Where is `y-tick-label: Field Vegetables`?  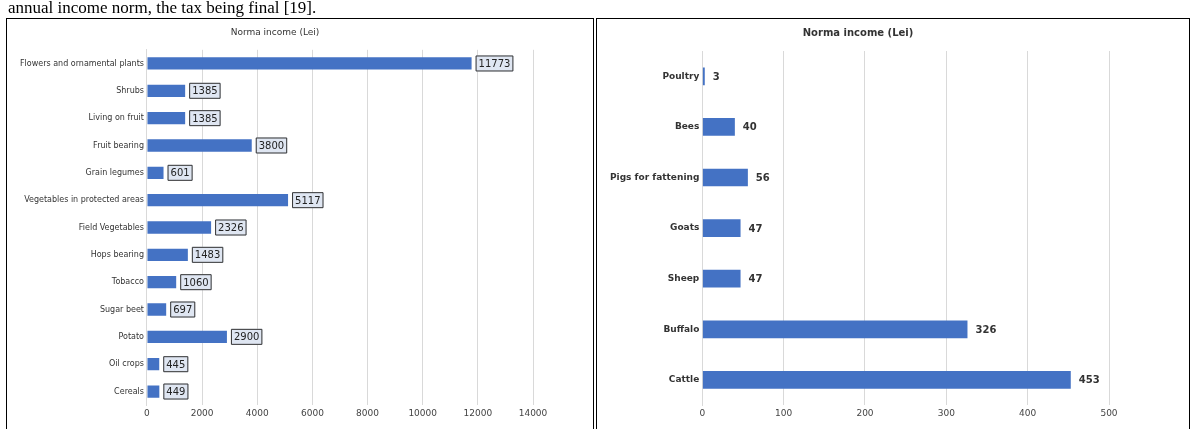
y-tick-label: Field Vegetables is located at coordinates (111, 227).